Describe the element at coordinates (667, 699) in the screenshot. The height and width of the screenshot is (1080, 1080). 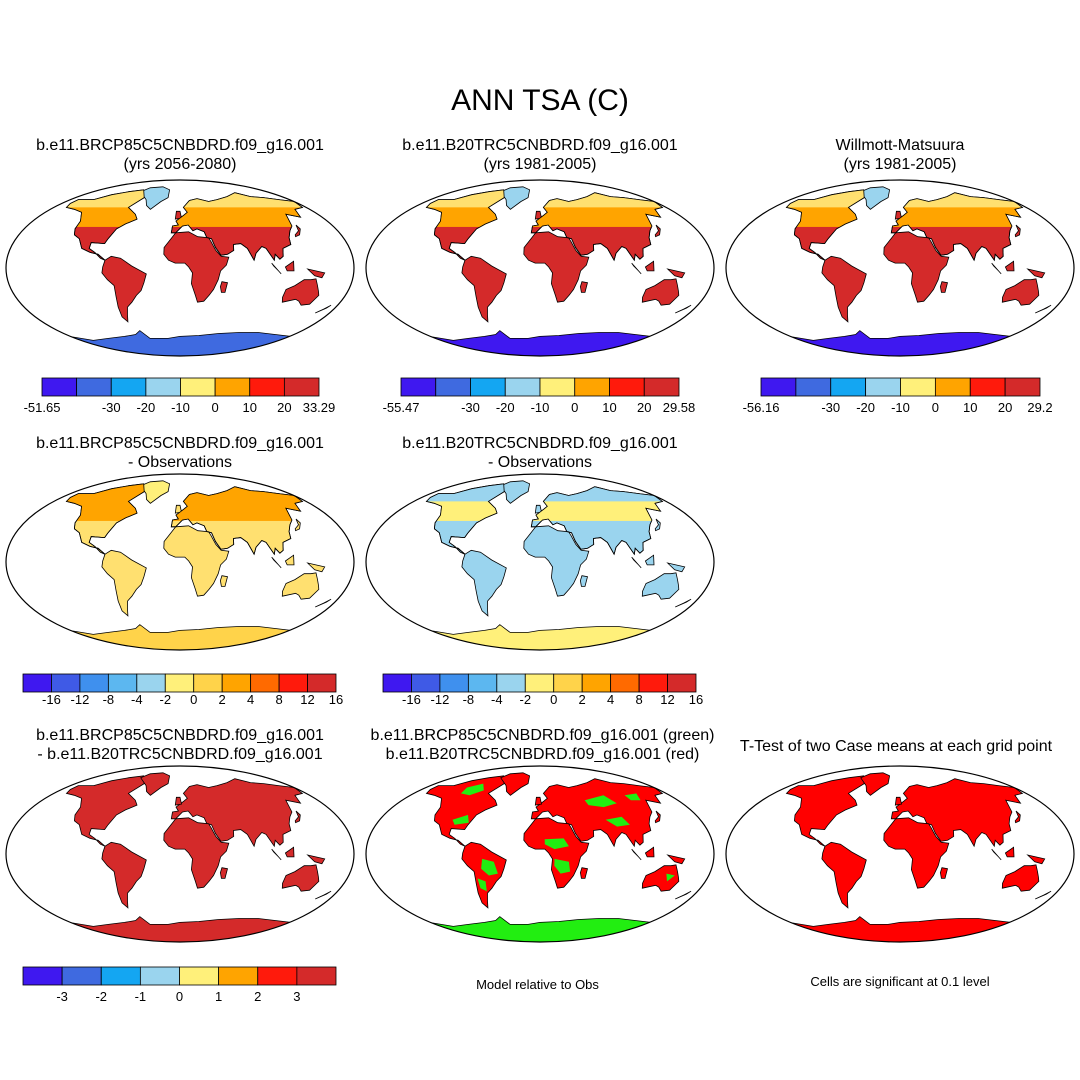
I see `colorbar-tick-label: 12` at that location.